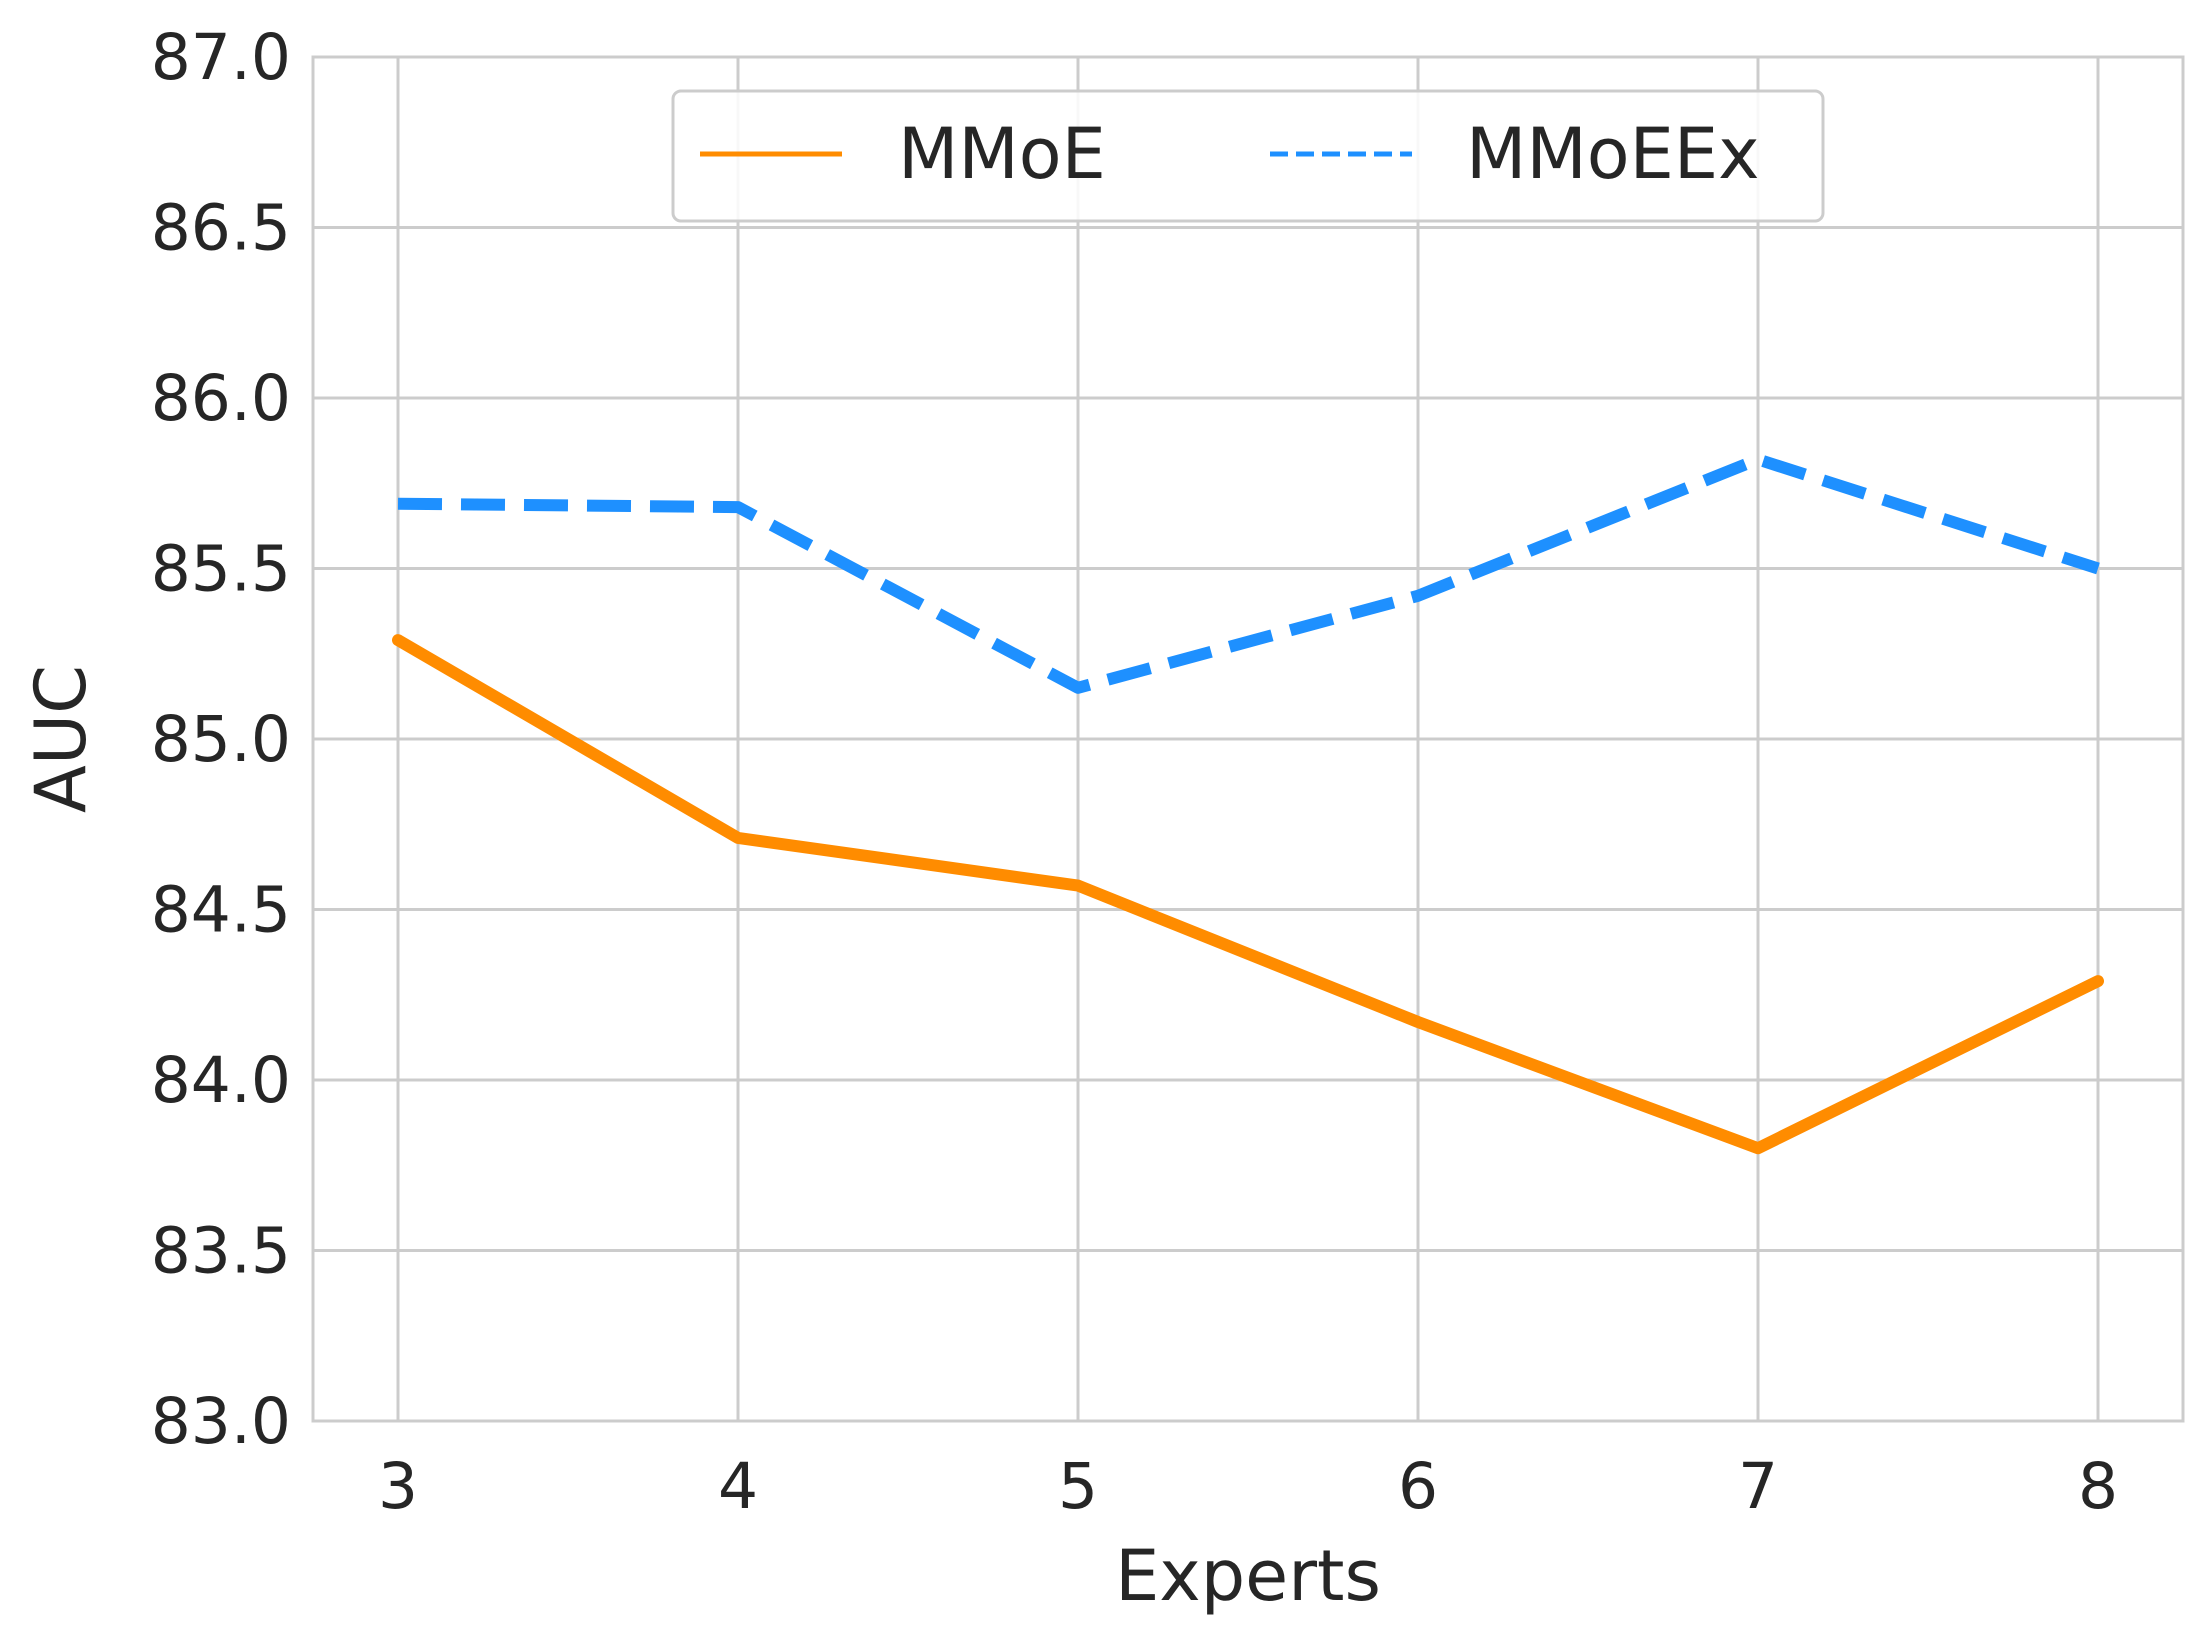 This screenshot has height=1641, width=2202. I want to click on y-tick-labels: 83.0 83.5 84.0 84.5 85.0 85.5 86.0 86.5 87.0, so click(221, 739).